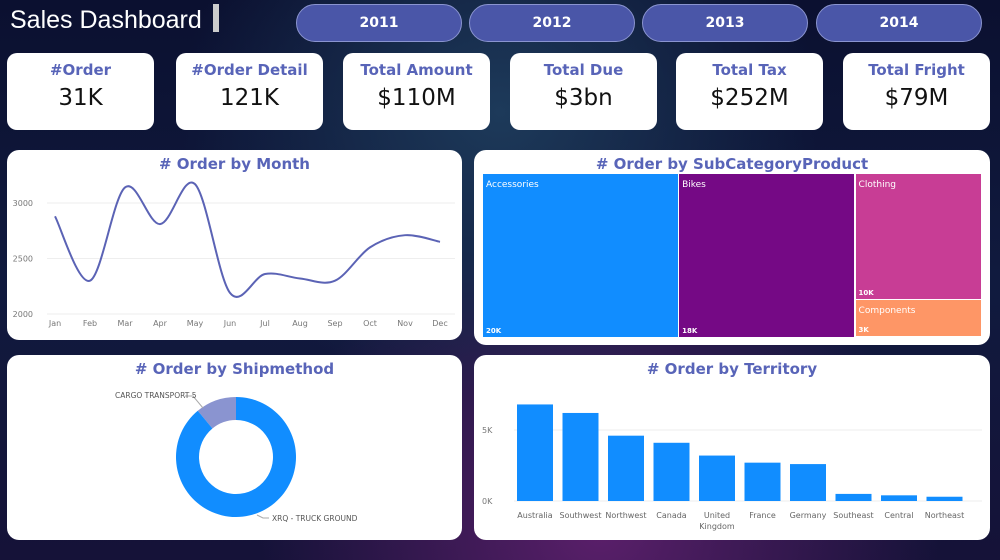 The height and width of the screenshot is (560, 1000). What do you see at coordinates (749, 98) in the screenshot?
I see `kpi-value: $252M` at bounding box center [749, 98].